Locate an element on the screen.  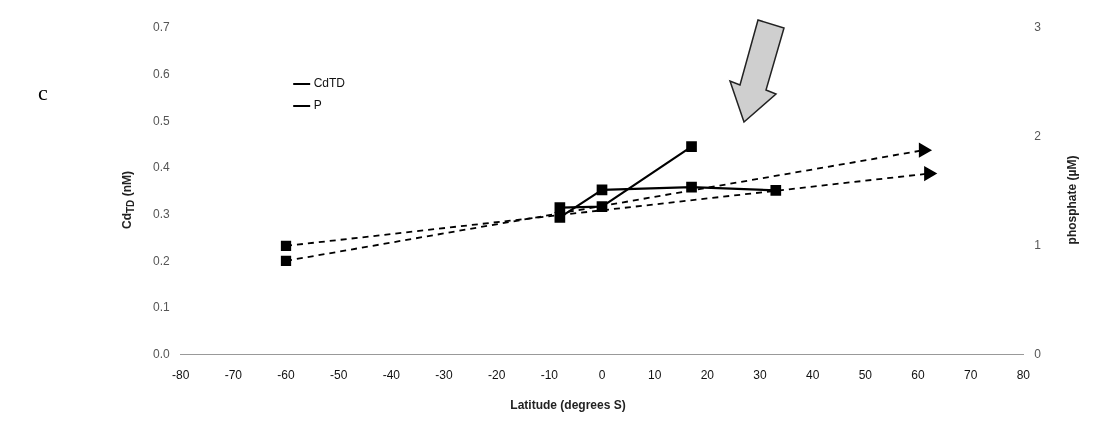
x-tick-label: -30 is located at coordinates (444, 375).